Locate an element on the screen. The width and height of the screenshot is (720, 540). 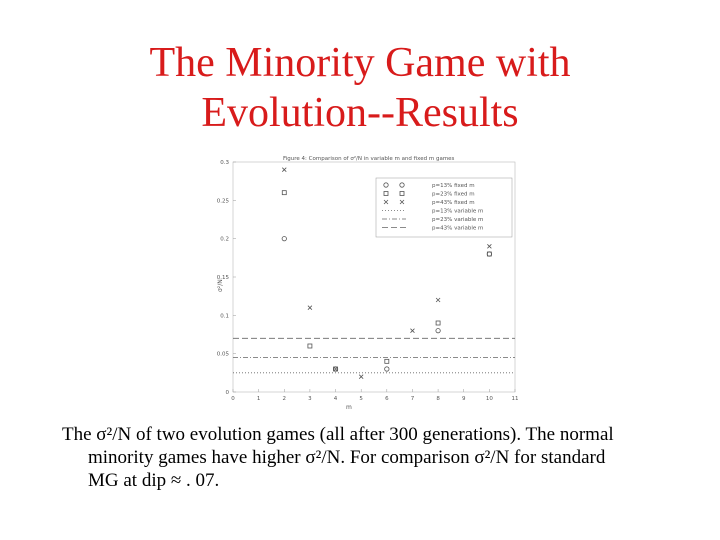
x-axis-label: m is located at coordinates (349, 407).